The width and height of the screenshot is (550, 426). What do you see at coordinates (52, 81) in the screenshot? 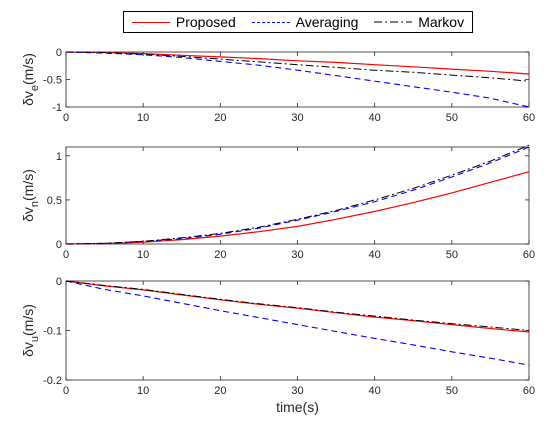
I see `y-tick-label: -0.5` at bounding box center [52, 81].